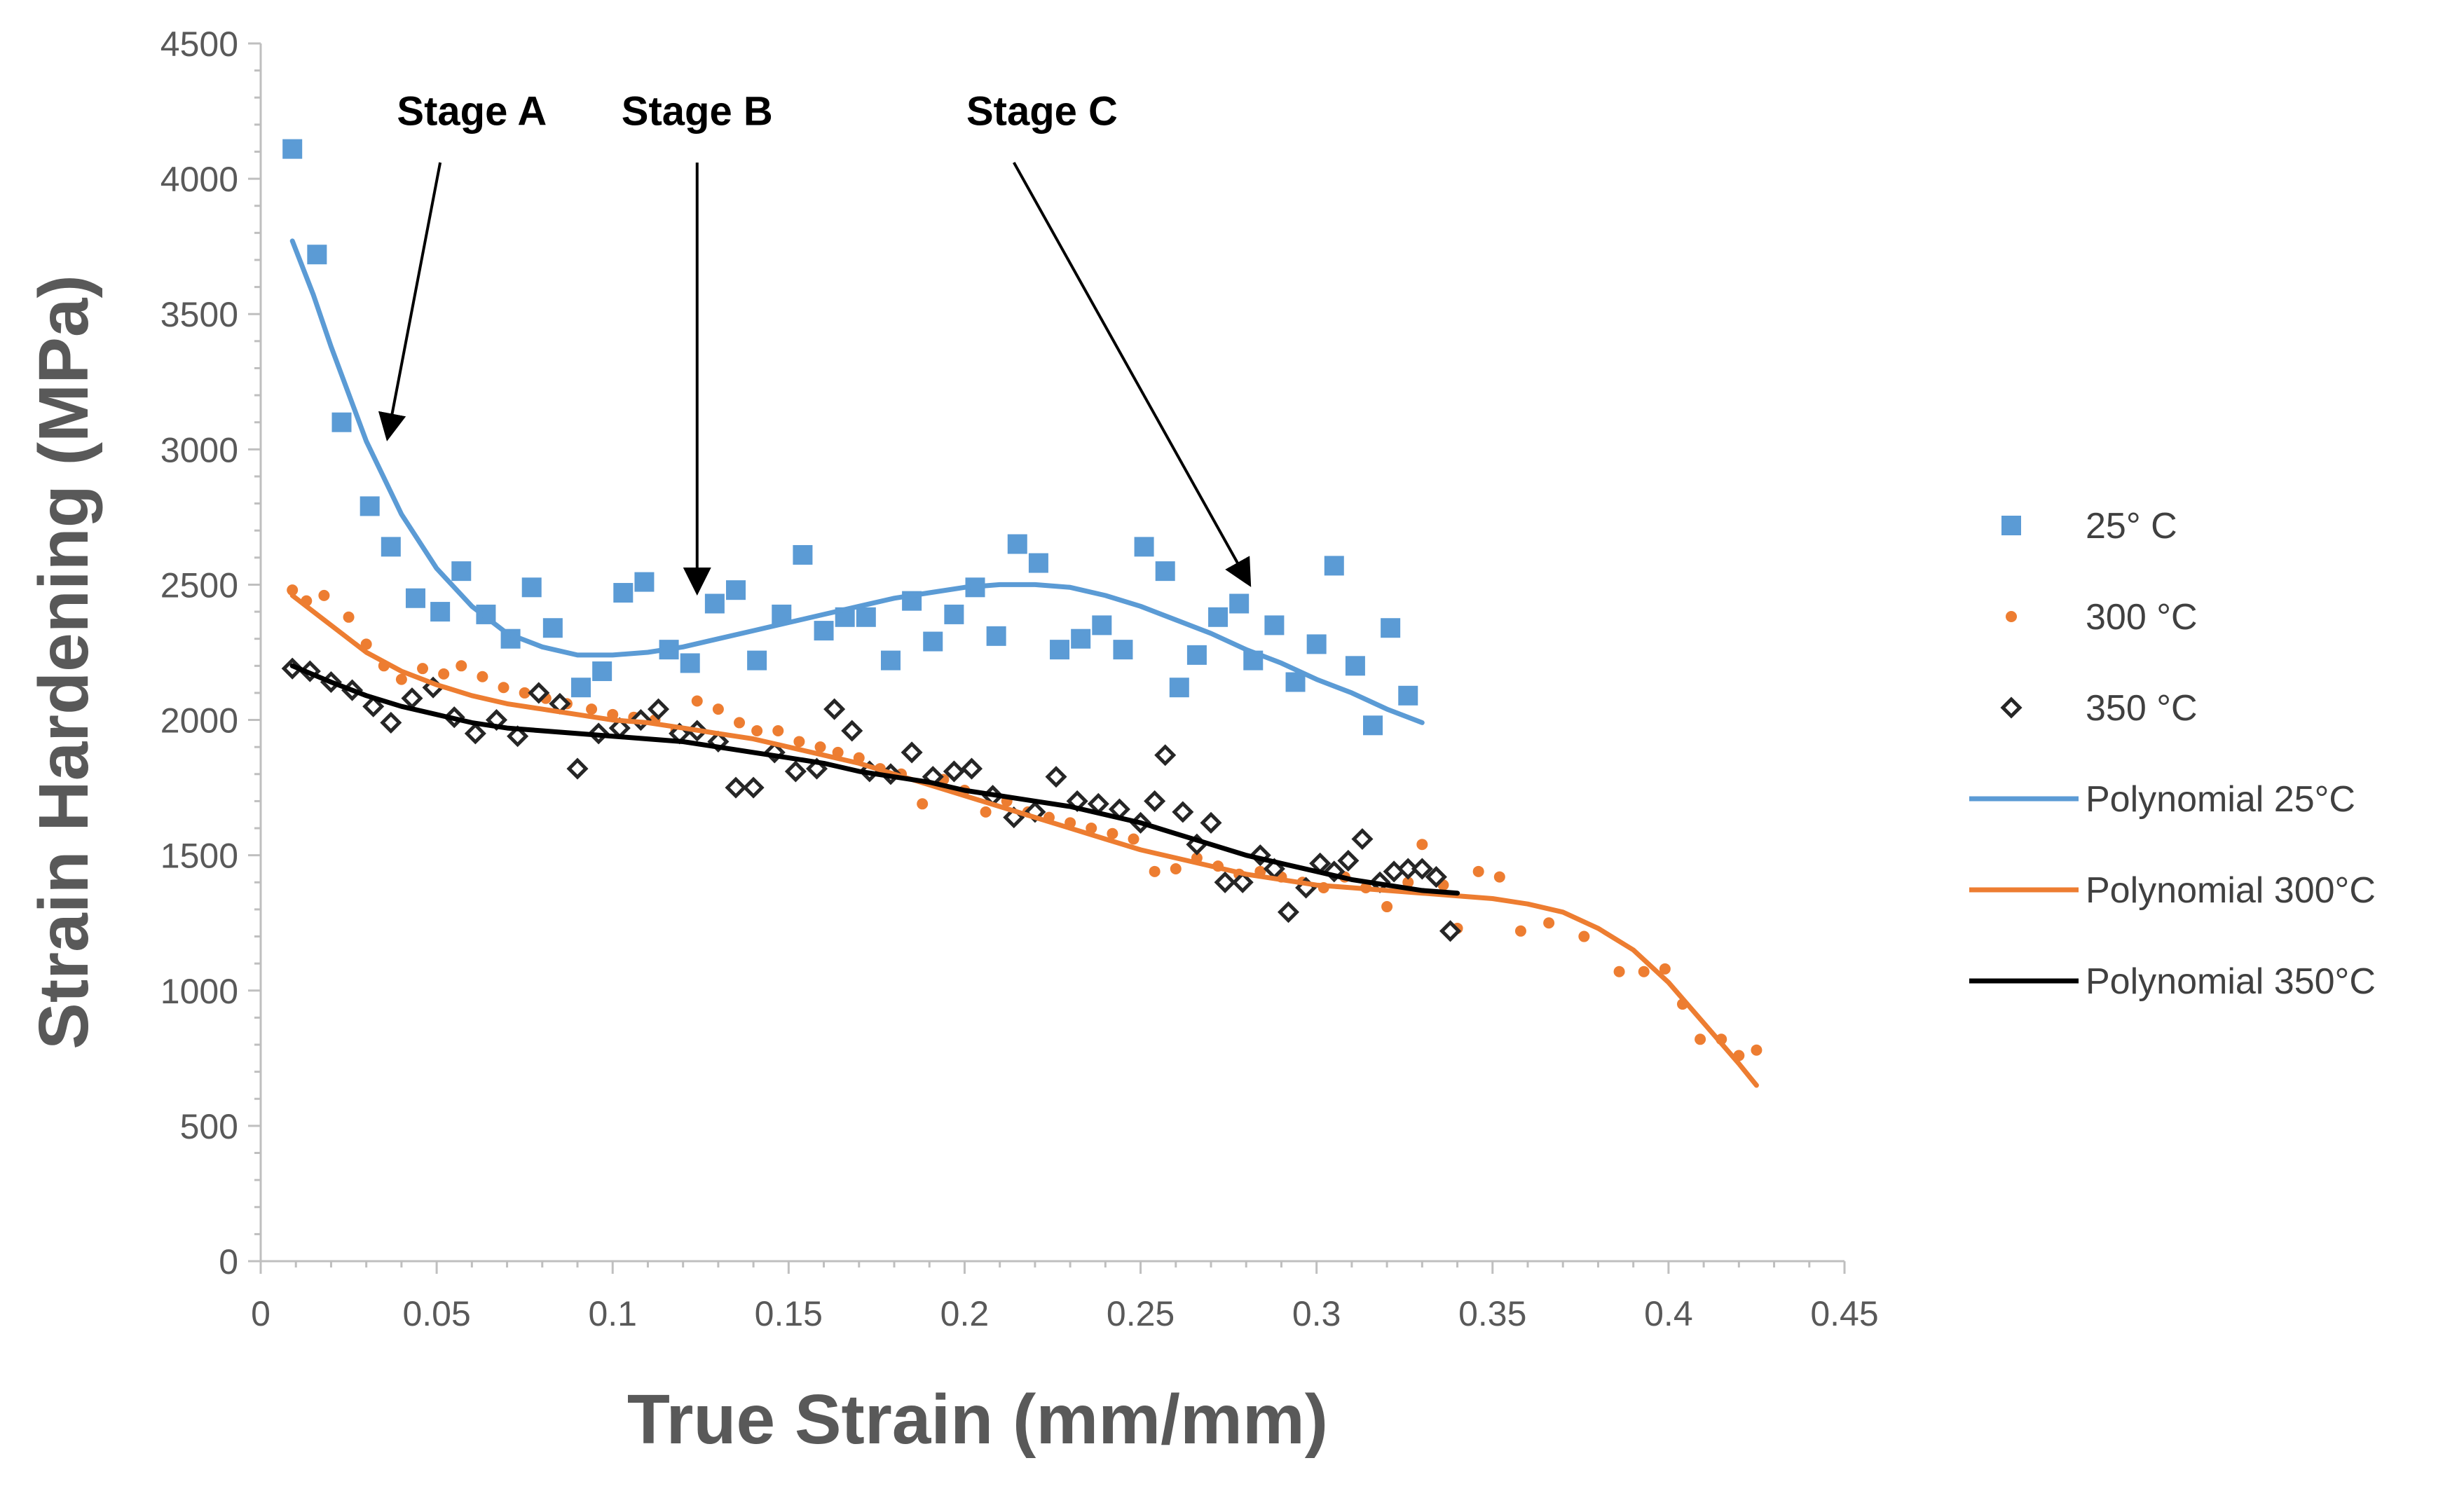 Image resolution: width=2464 pixels, height=1491 pixels. What do you see at coordinates (199, 44) in the screenshot?
I see `y-tick-label: 4500` at bounding box center [199, 44].